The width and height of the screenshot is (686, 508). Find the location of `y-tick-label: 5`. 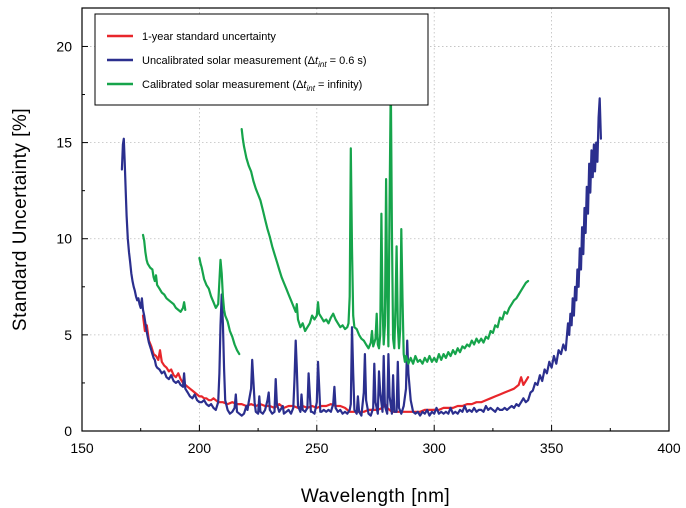

y-tick-label: 5 is located at coordinates (68, 335).